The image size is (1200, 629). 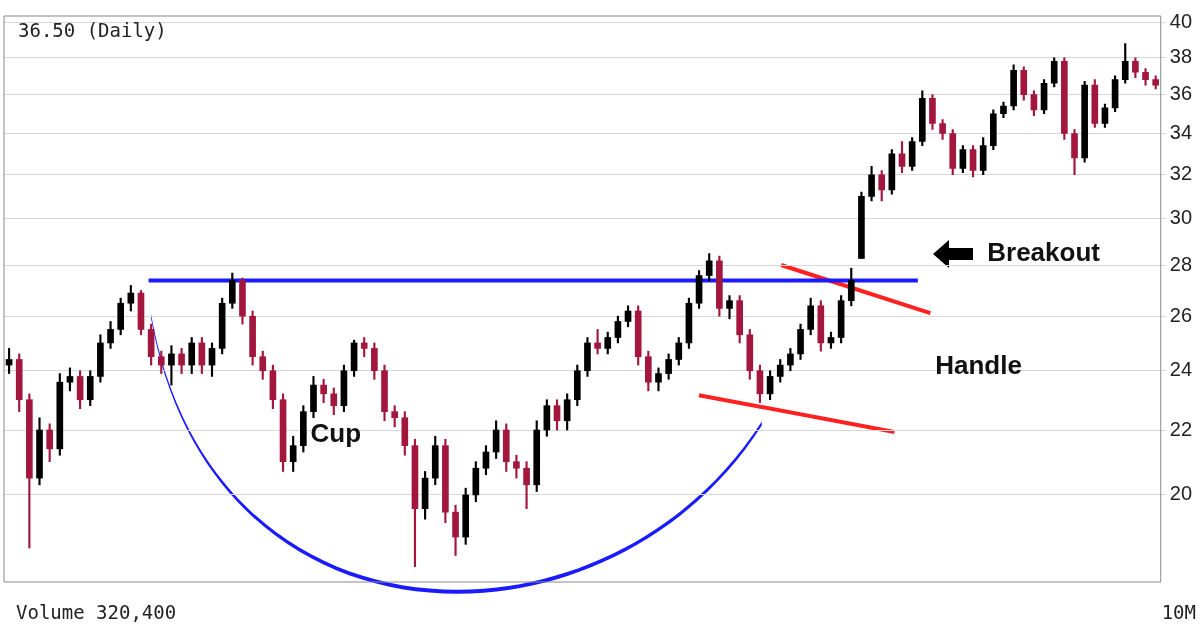 I want to click on y-tick-label: 22, so click(x=1180, y=428).